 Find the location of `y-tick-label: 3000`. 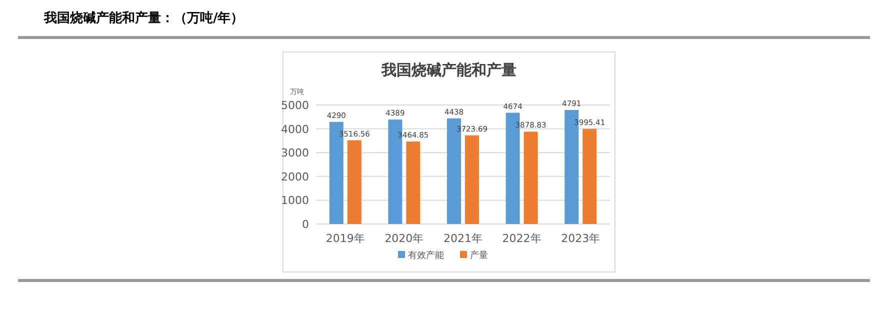

y-tick-label: 3000 is located at coordinates (295, 153).